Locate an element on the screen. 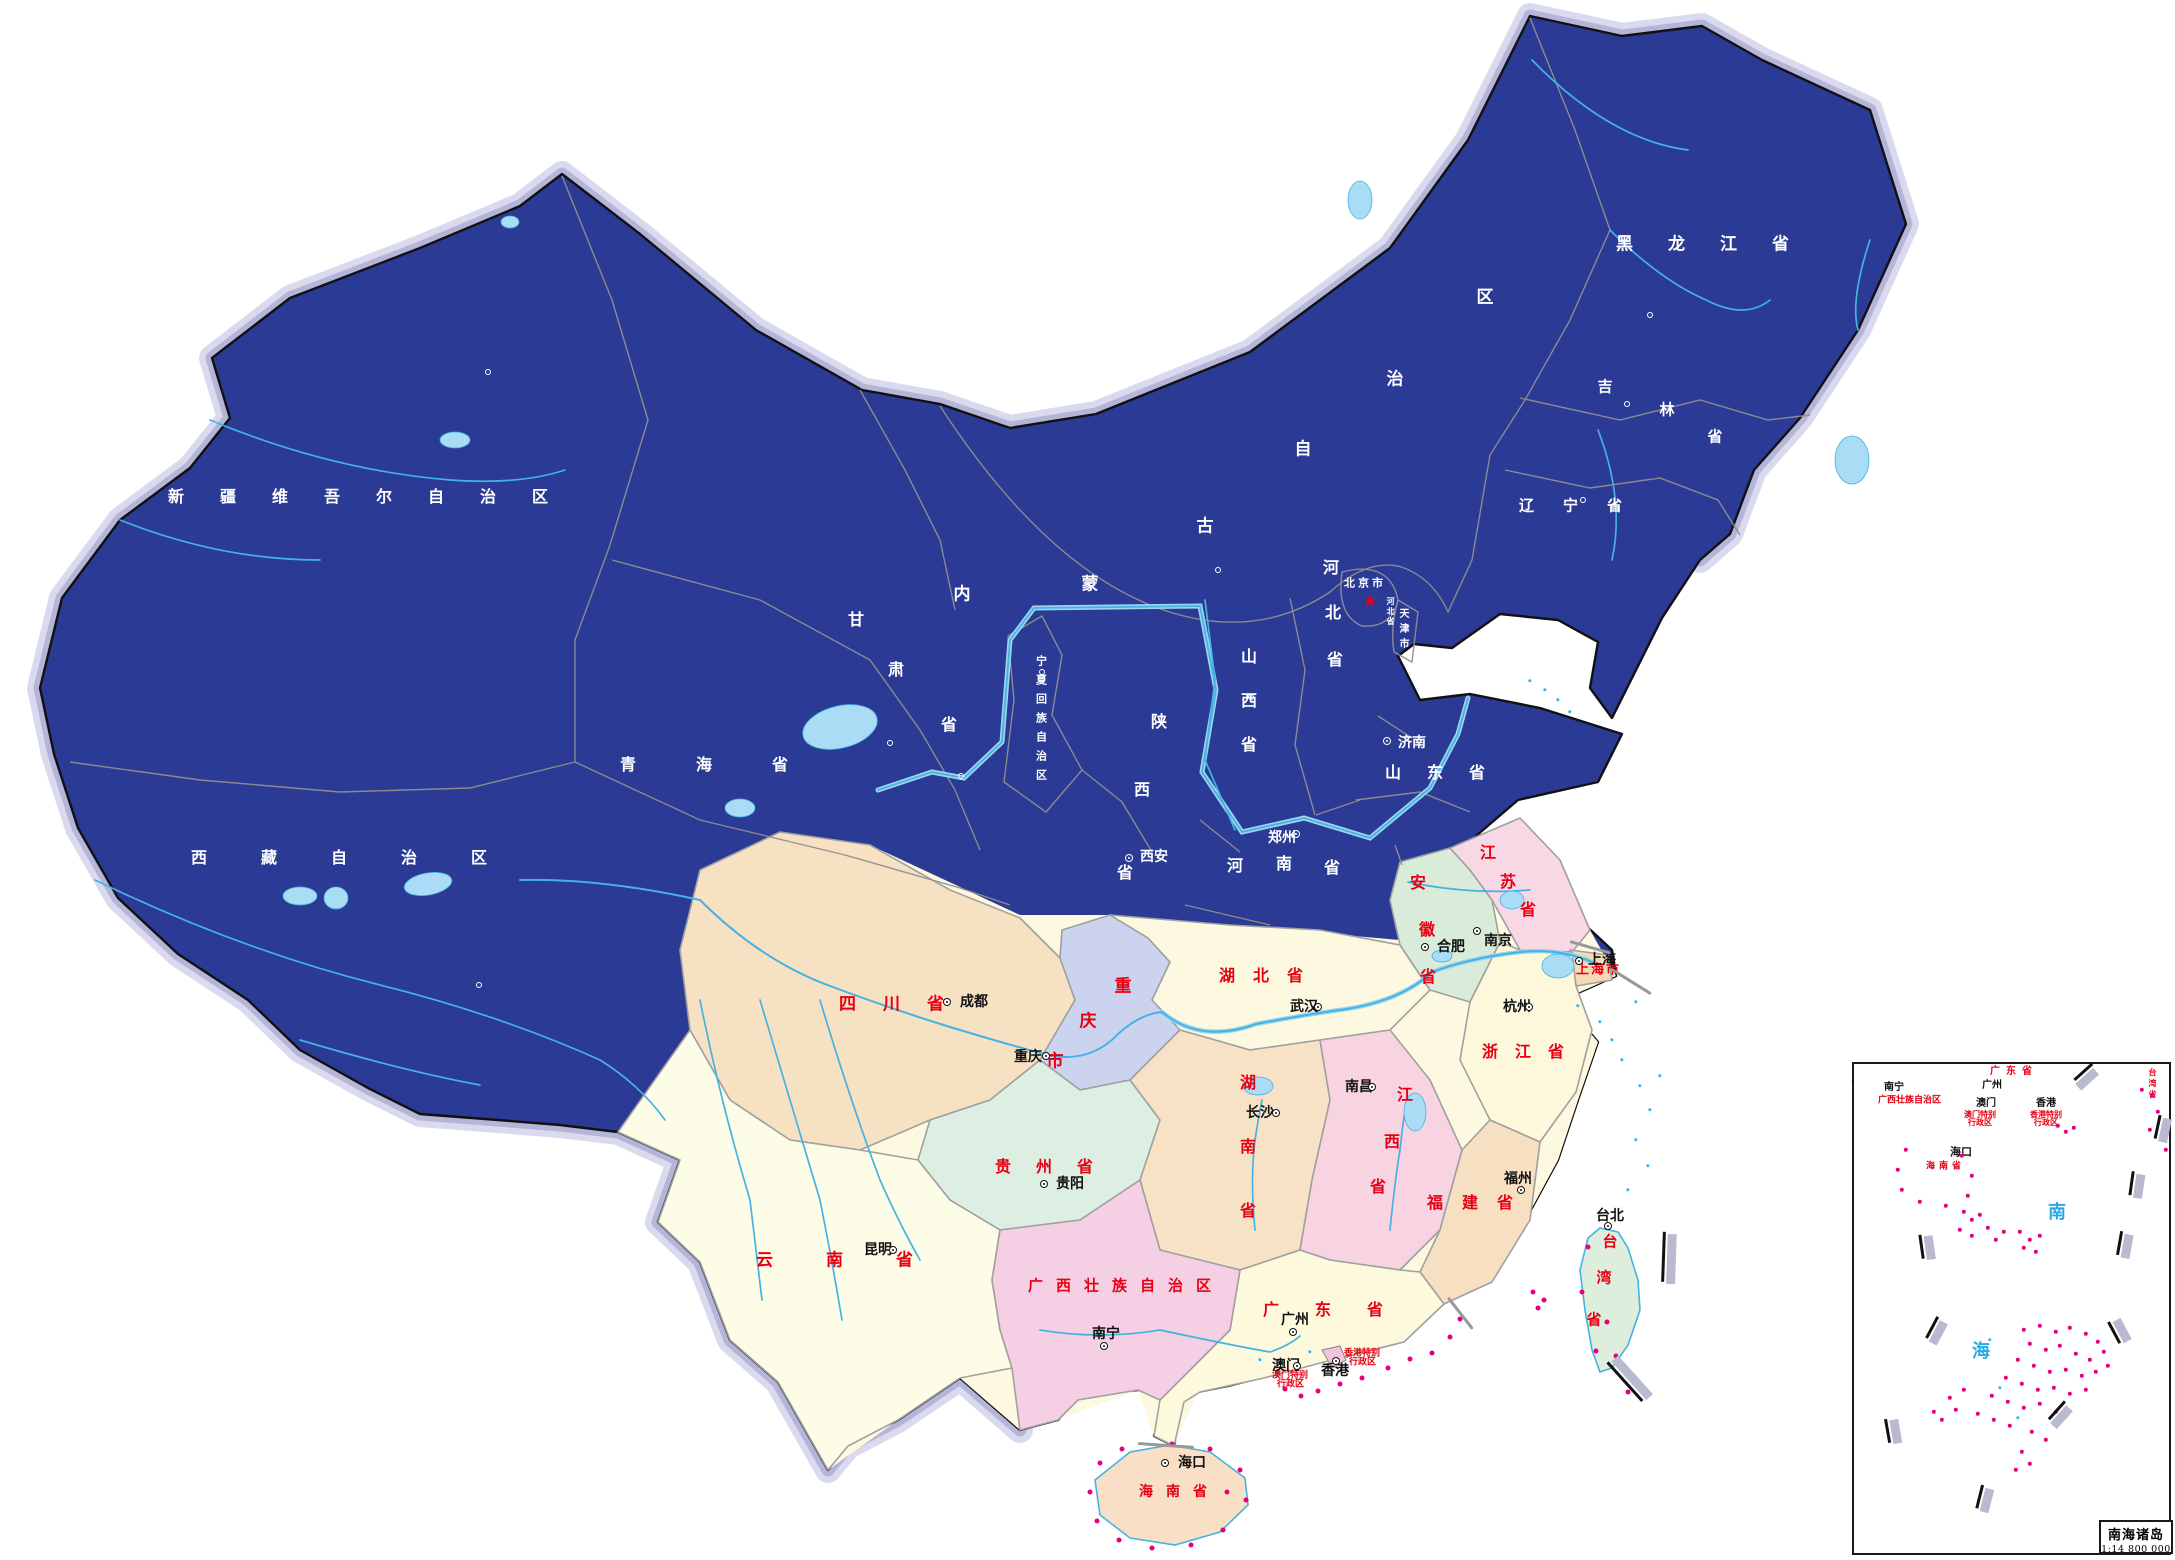 Image resolution: width=2175 pixels, height=1560 pixels. label-jiangxi: 西 is located at coordinates (1392, 1141).